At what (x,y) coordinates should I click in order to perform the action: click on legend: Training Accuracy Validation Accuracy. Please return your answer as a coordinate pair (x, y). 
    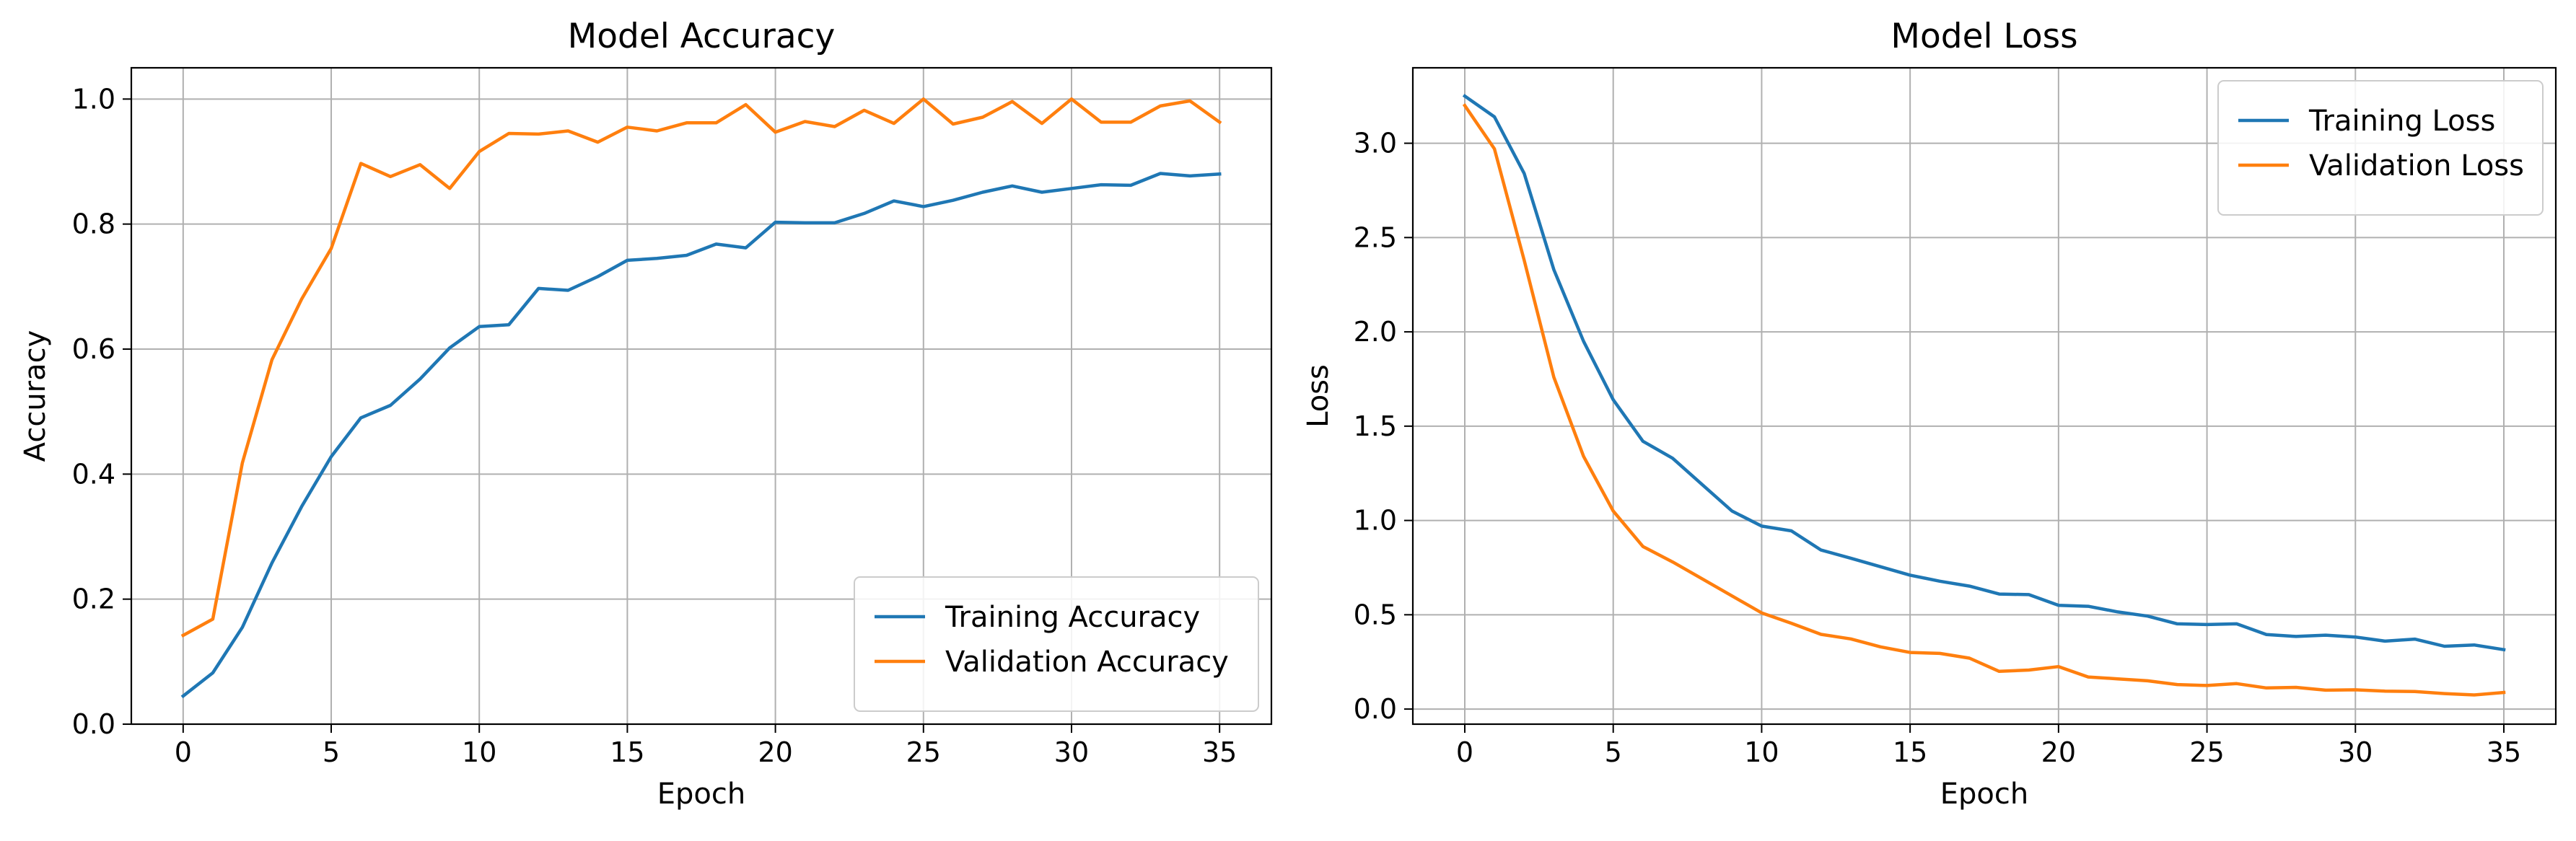
    Looking at the image, I should click on (1056, 644).